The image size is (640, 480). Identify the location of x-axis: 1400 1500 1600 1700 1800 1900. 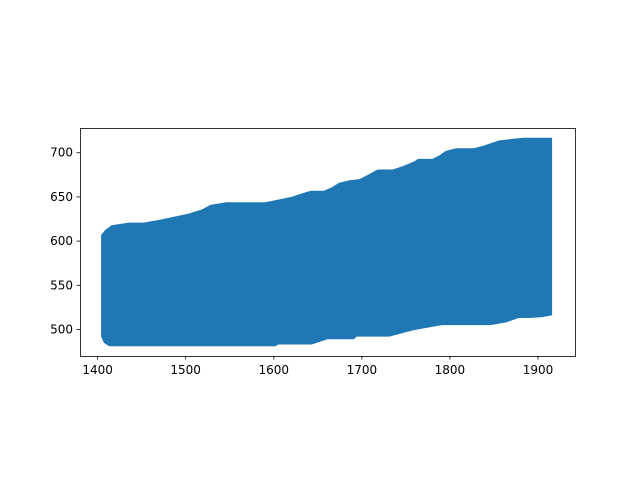
(317, 366).